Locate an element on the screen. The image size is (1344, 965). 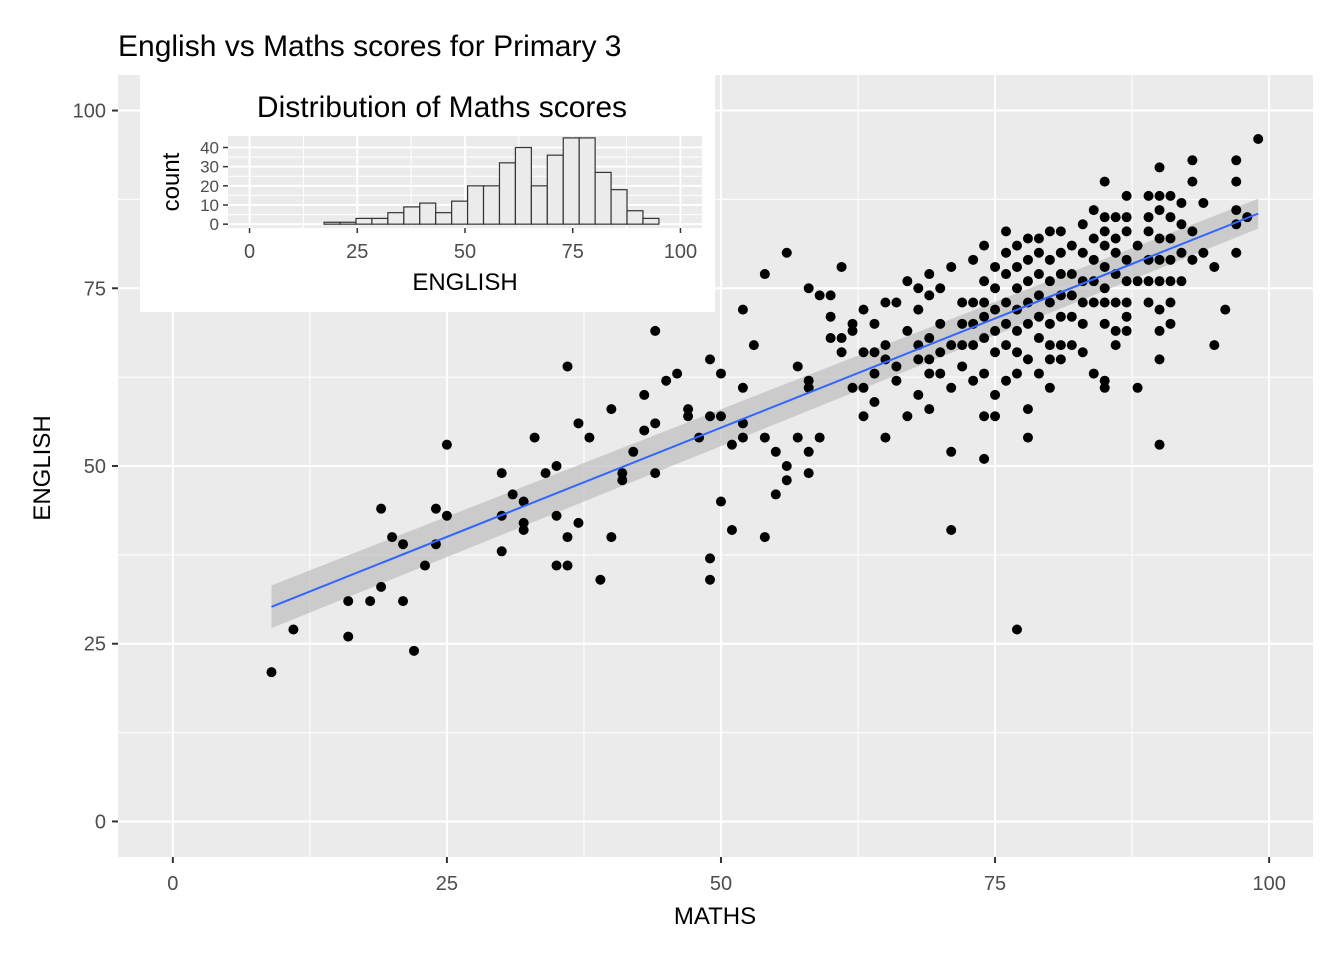
inset-x-axis-label: ENGLISH is located at coordinates (464, 282).